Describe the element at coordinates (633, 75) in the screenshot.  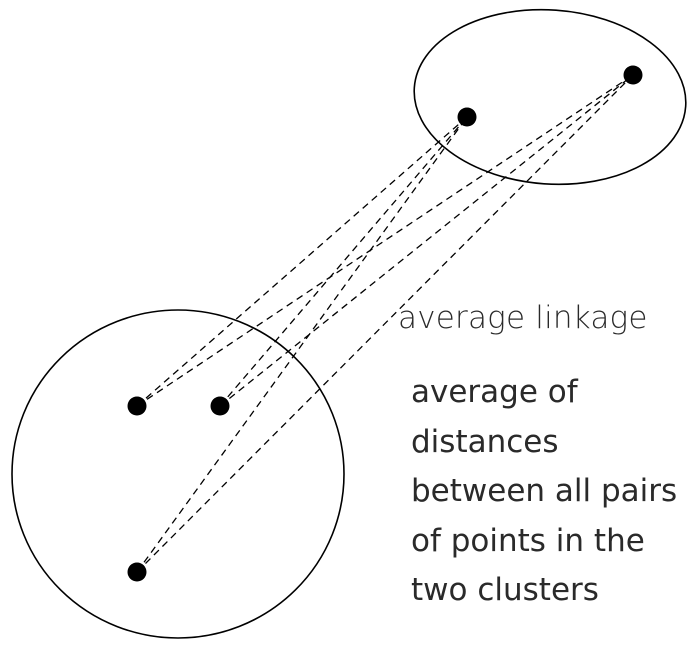
I see `point-b2` at that location.